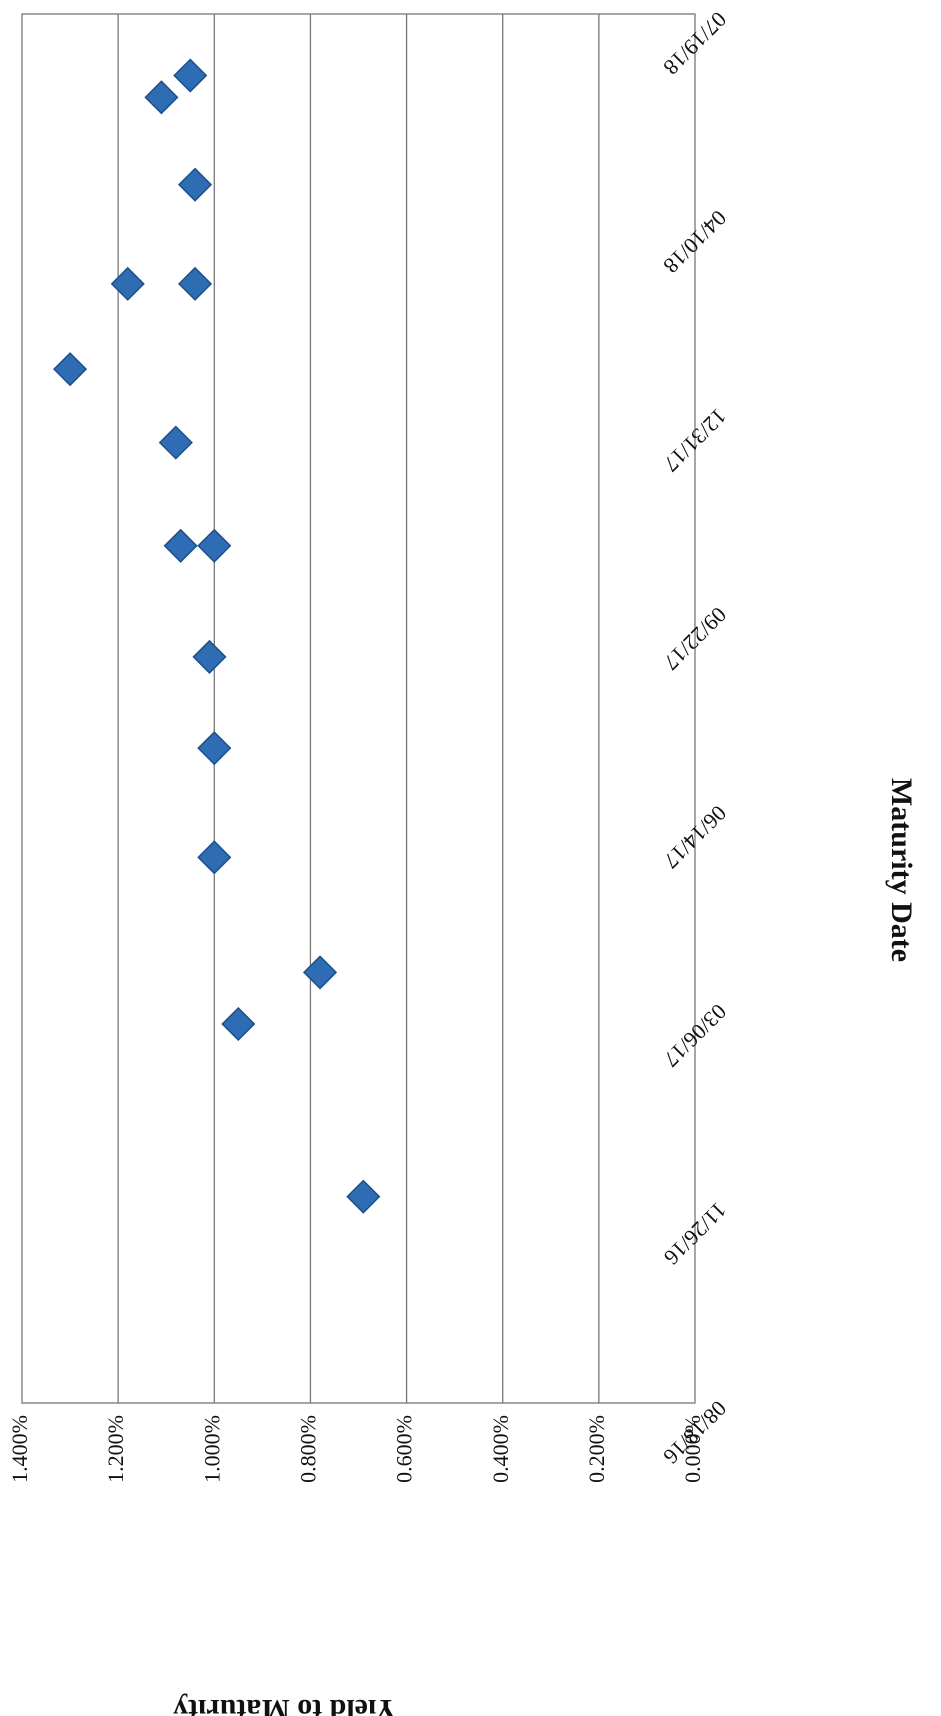 This screenshot has height=1716, width=941. I want to click on y-tick-label: 0.800%, so click(307, 1449).